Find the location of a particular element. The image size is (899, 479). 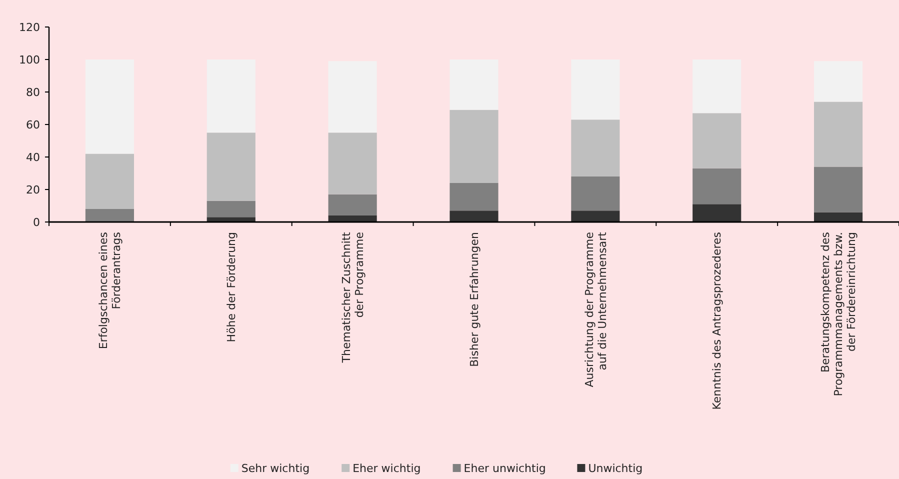

y-tick-label: 100 is located at coordinates (29, 59).